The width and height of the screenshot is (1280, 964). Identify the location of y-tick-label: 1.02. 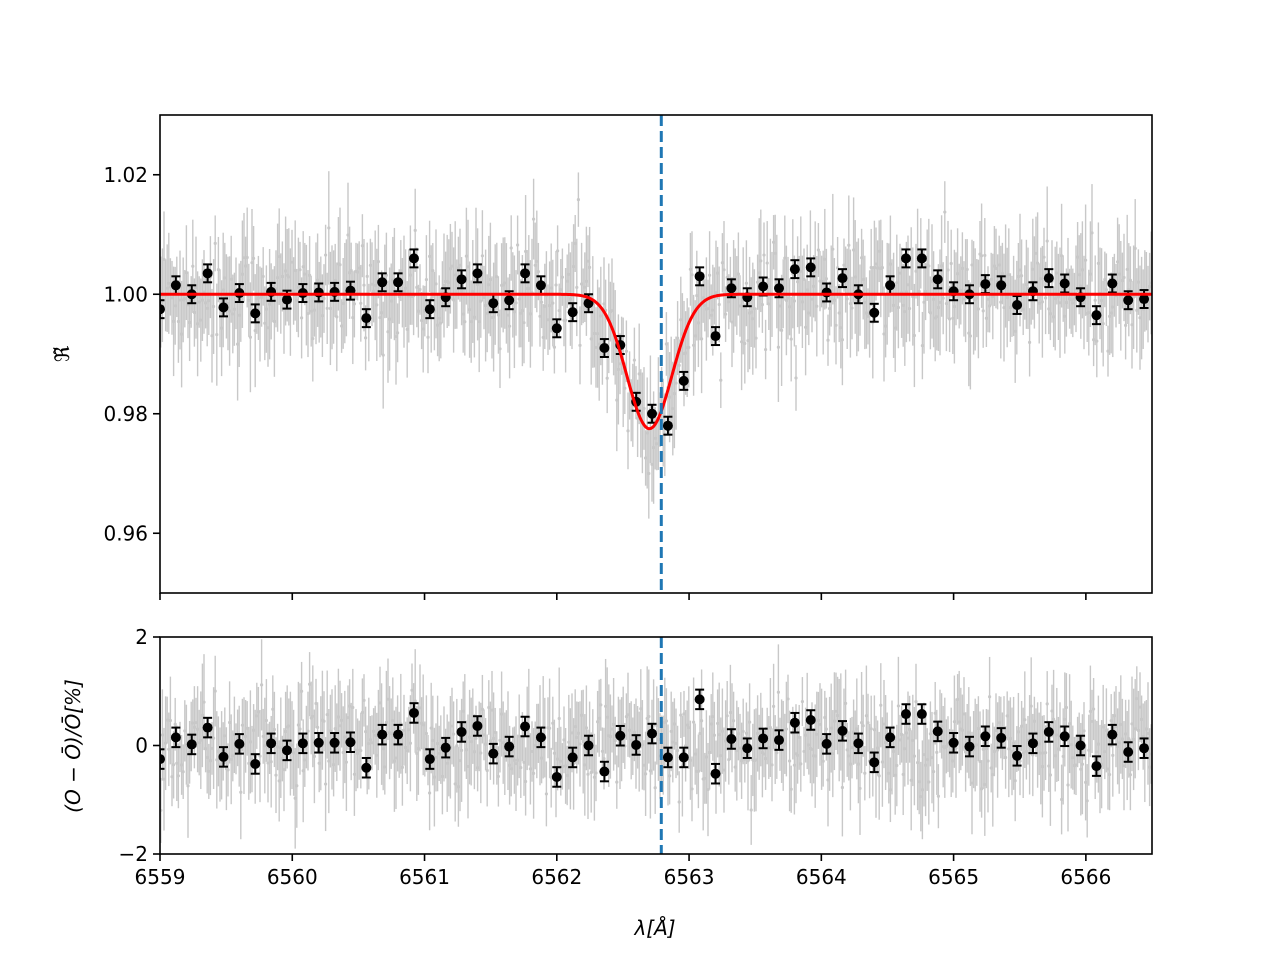
(125, 175).